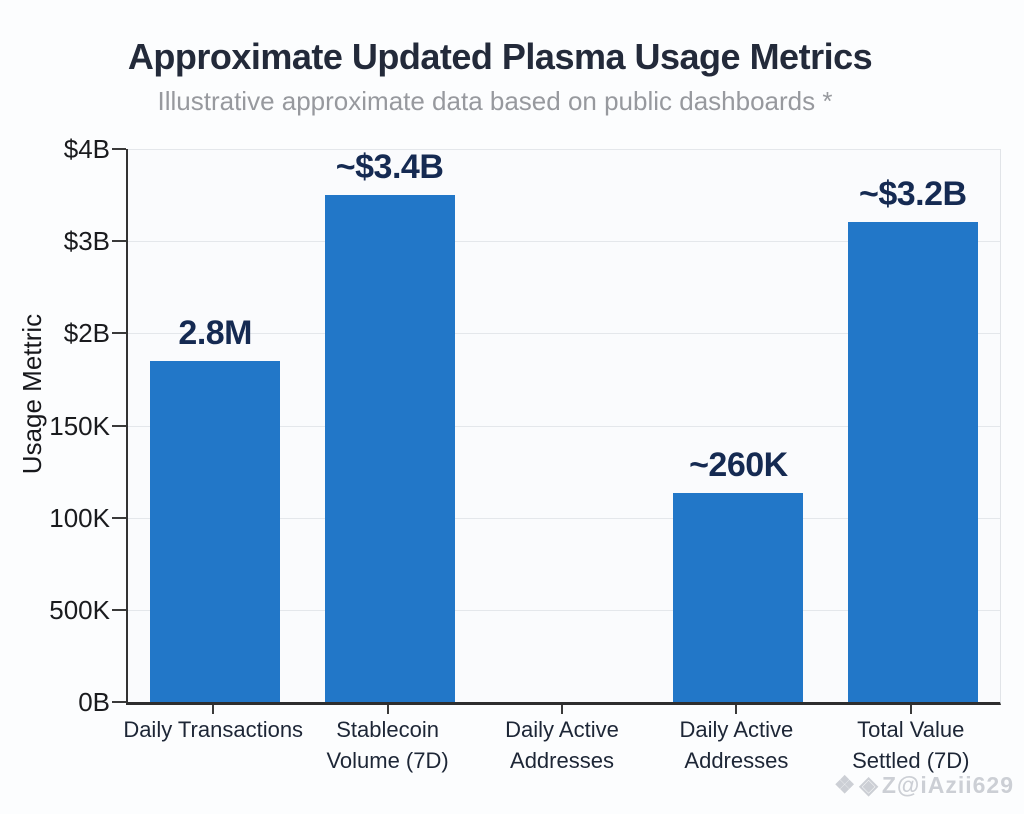 The height and width of the screenshot is (814, 1024). I want to click on bar-value-label: 2.8M, so click(215, 332).